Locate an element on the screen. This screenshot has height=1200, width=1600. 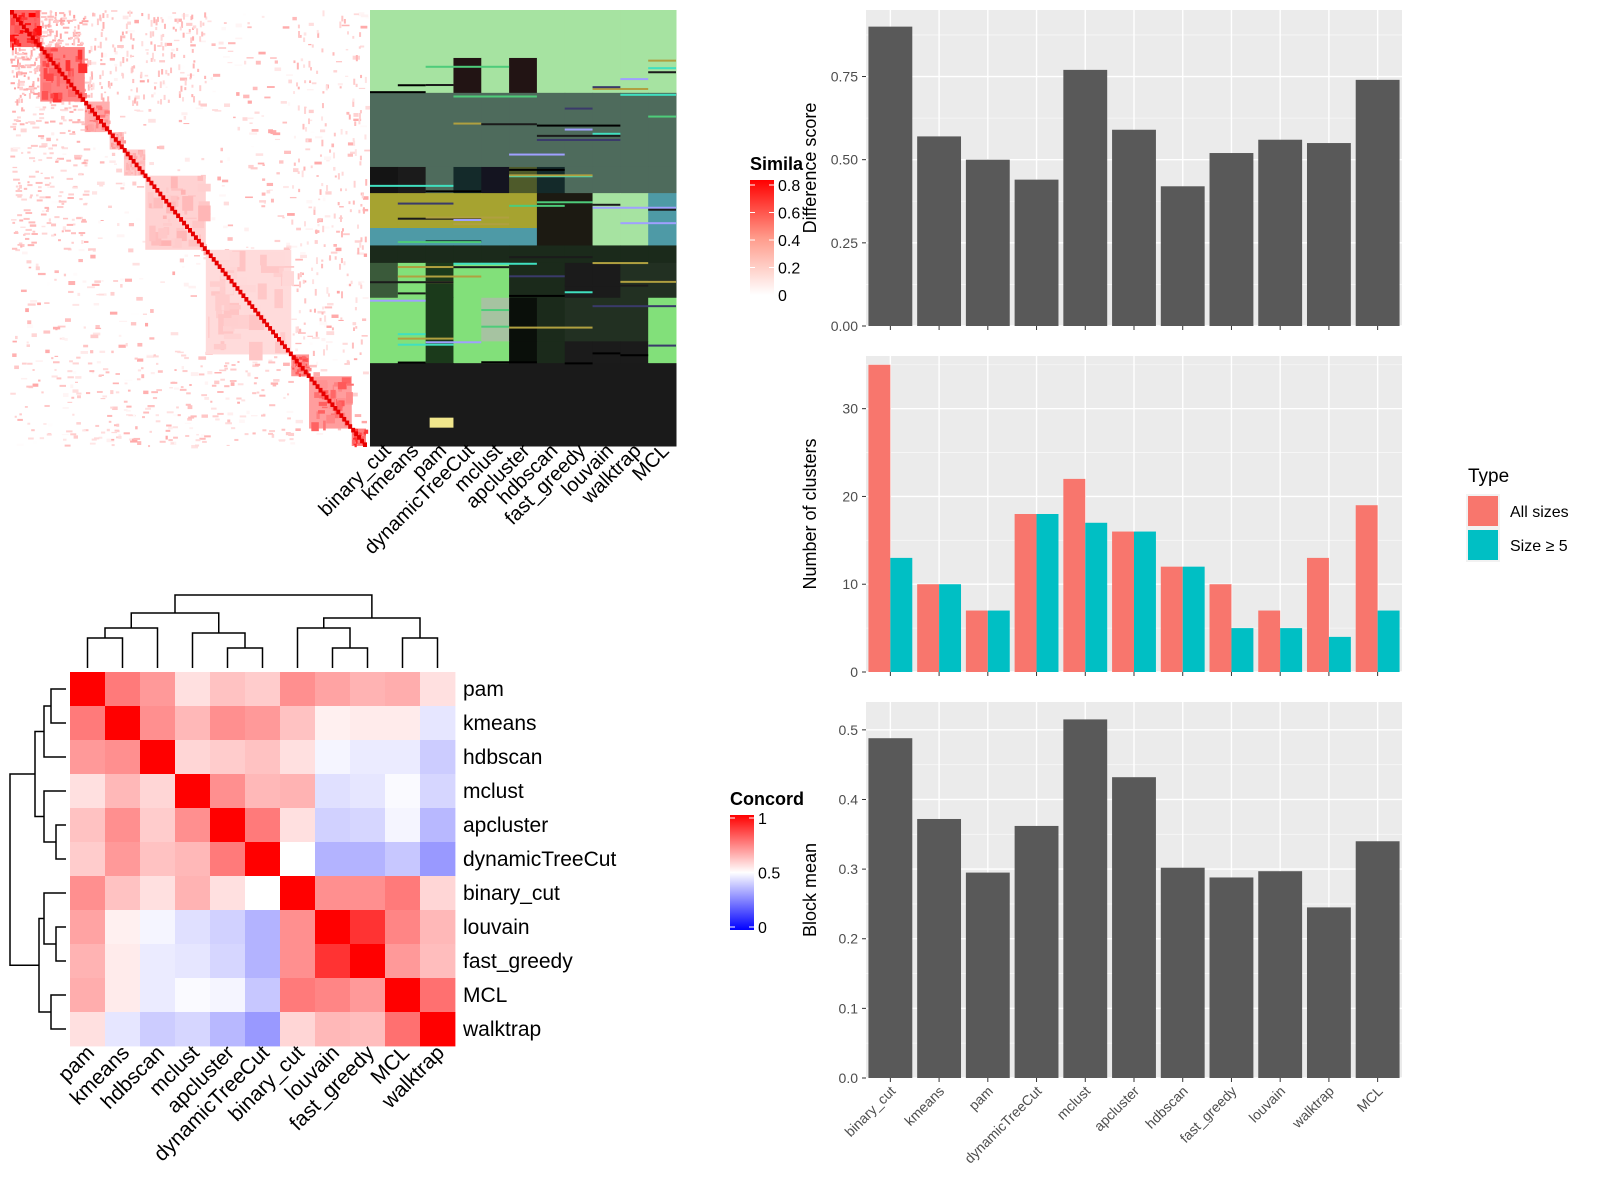
cluster-annotation-heatmap is located at coordinates (523, 228).